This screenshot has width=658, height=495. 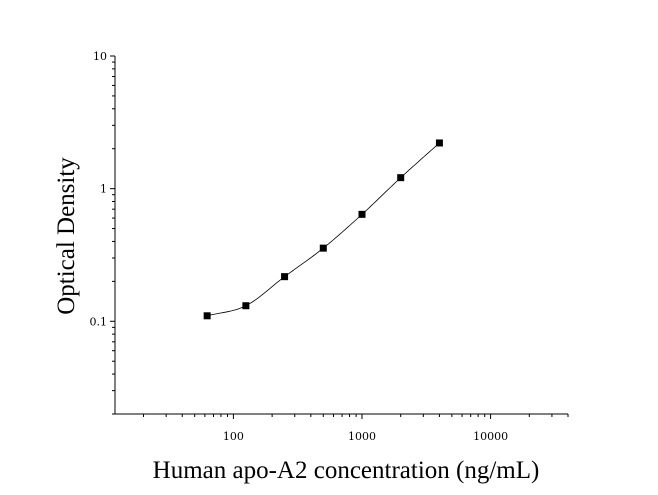 What do you see at coordinates (100, 56) in the screenshot?
I see `y-tick-label: 10` at bounding box center [100, 56].